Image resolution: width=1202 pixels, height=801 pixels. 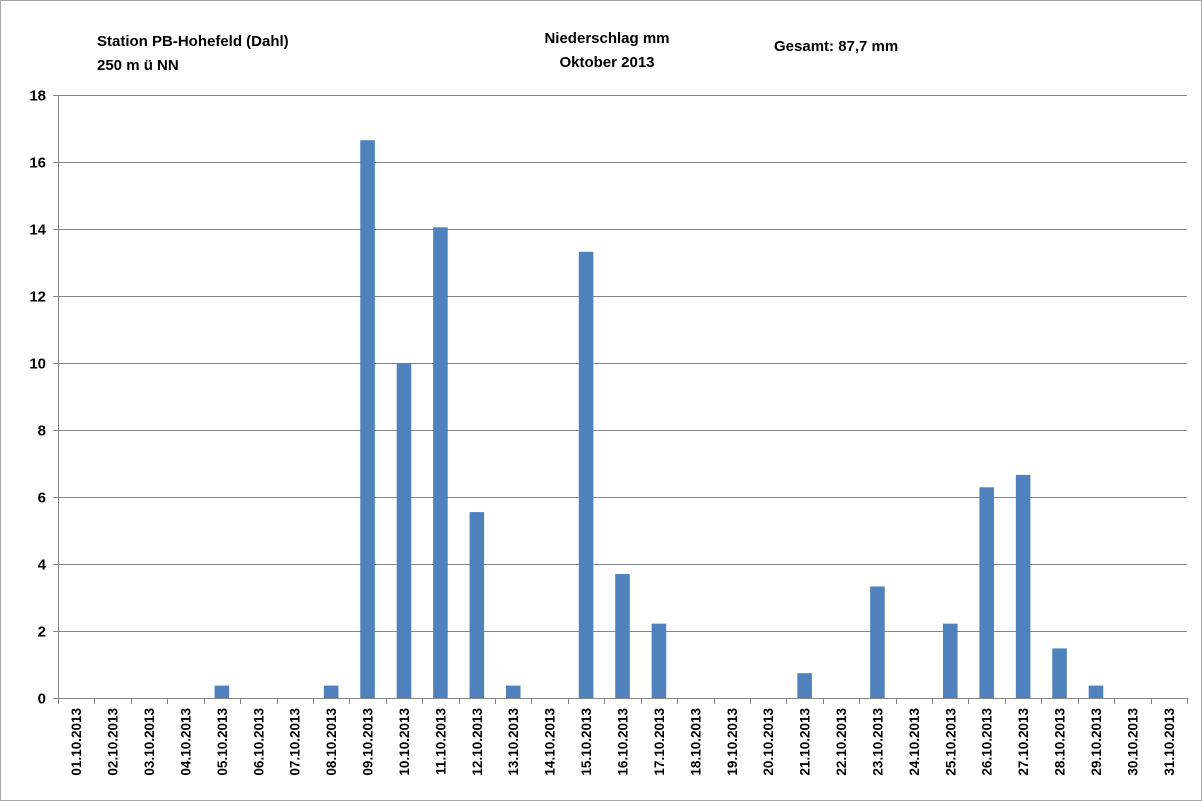 What do you see at coordinates (138, 65) in the screenshot?
I see `station-altitude: 250 m ü NN` at bounding box center [138, 65].